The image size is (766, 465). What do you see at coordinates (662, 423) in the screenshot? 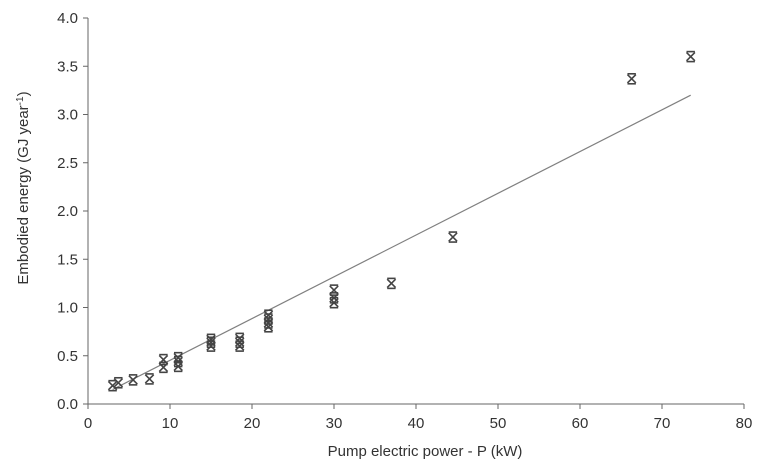
I see `x-tick-label: 70` at bounding box center [662, 423].